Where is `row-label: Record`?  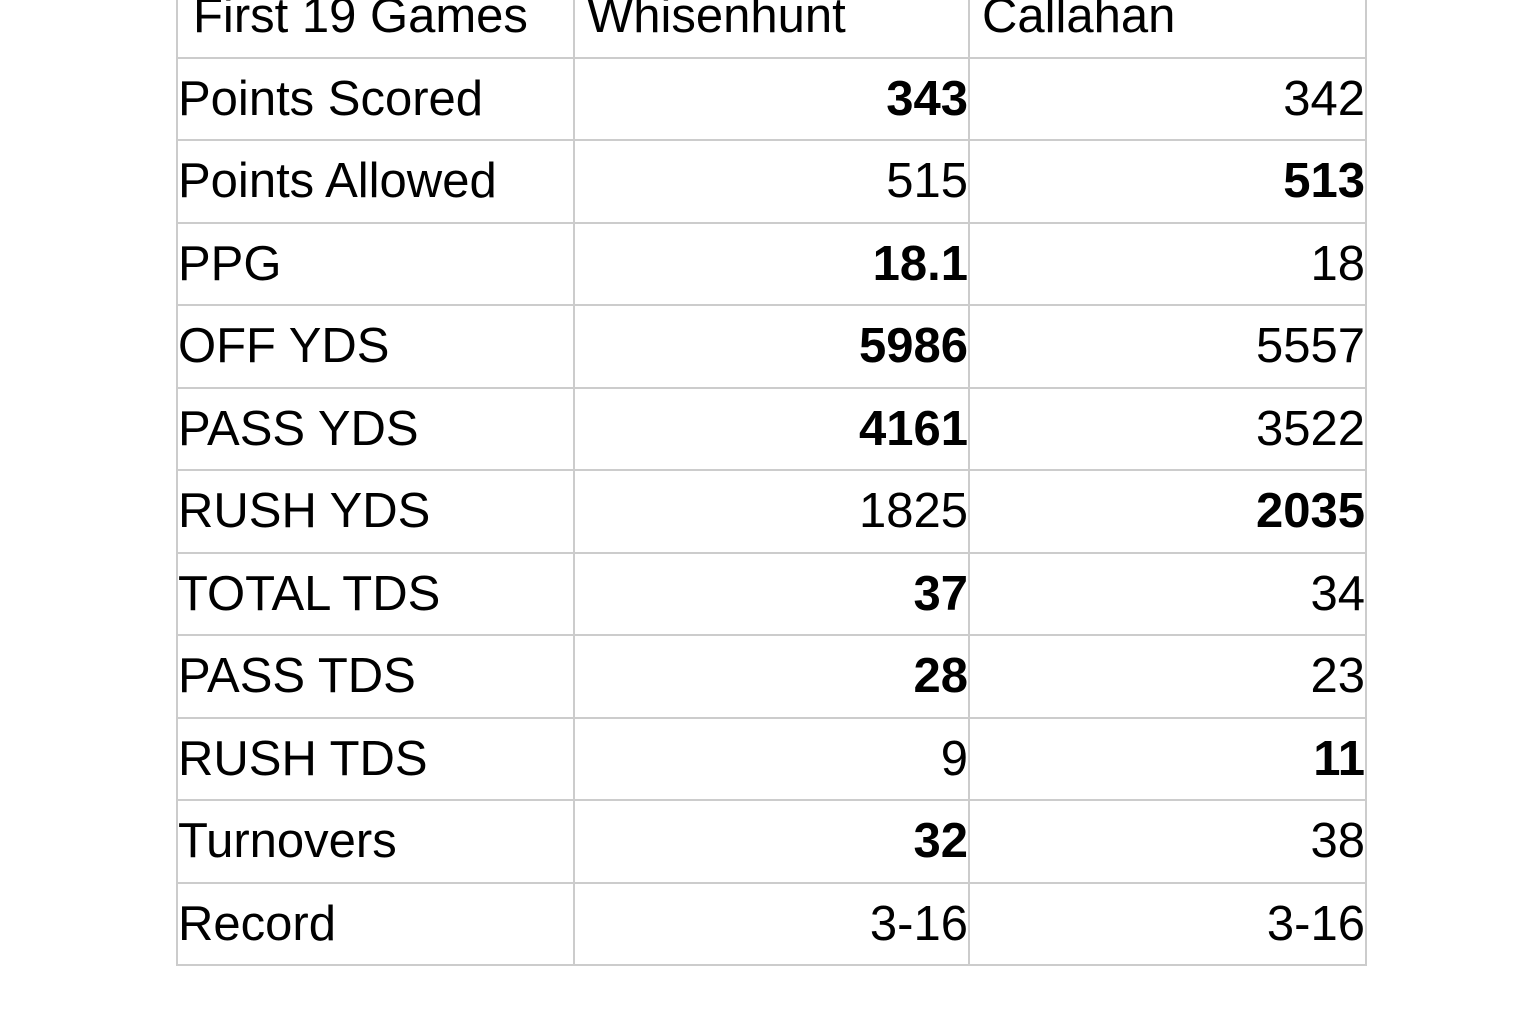 row-label: Record is located at coordinates (375, 923).